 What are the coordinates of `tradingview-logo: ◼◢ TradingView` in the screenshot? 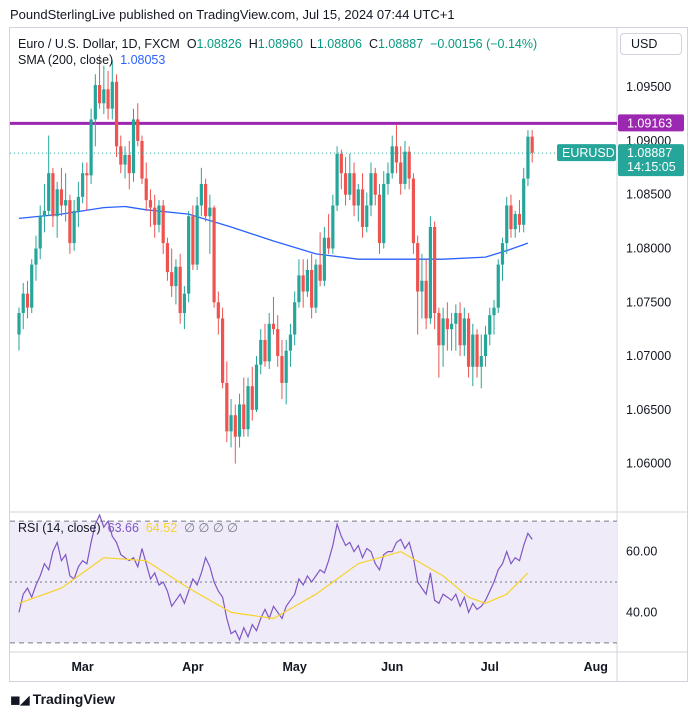 It's located at (62, 699).